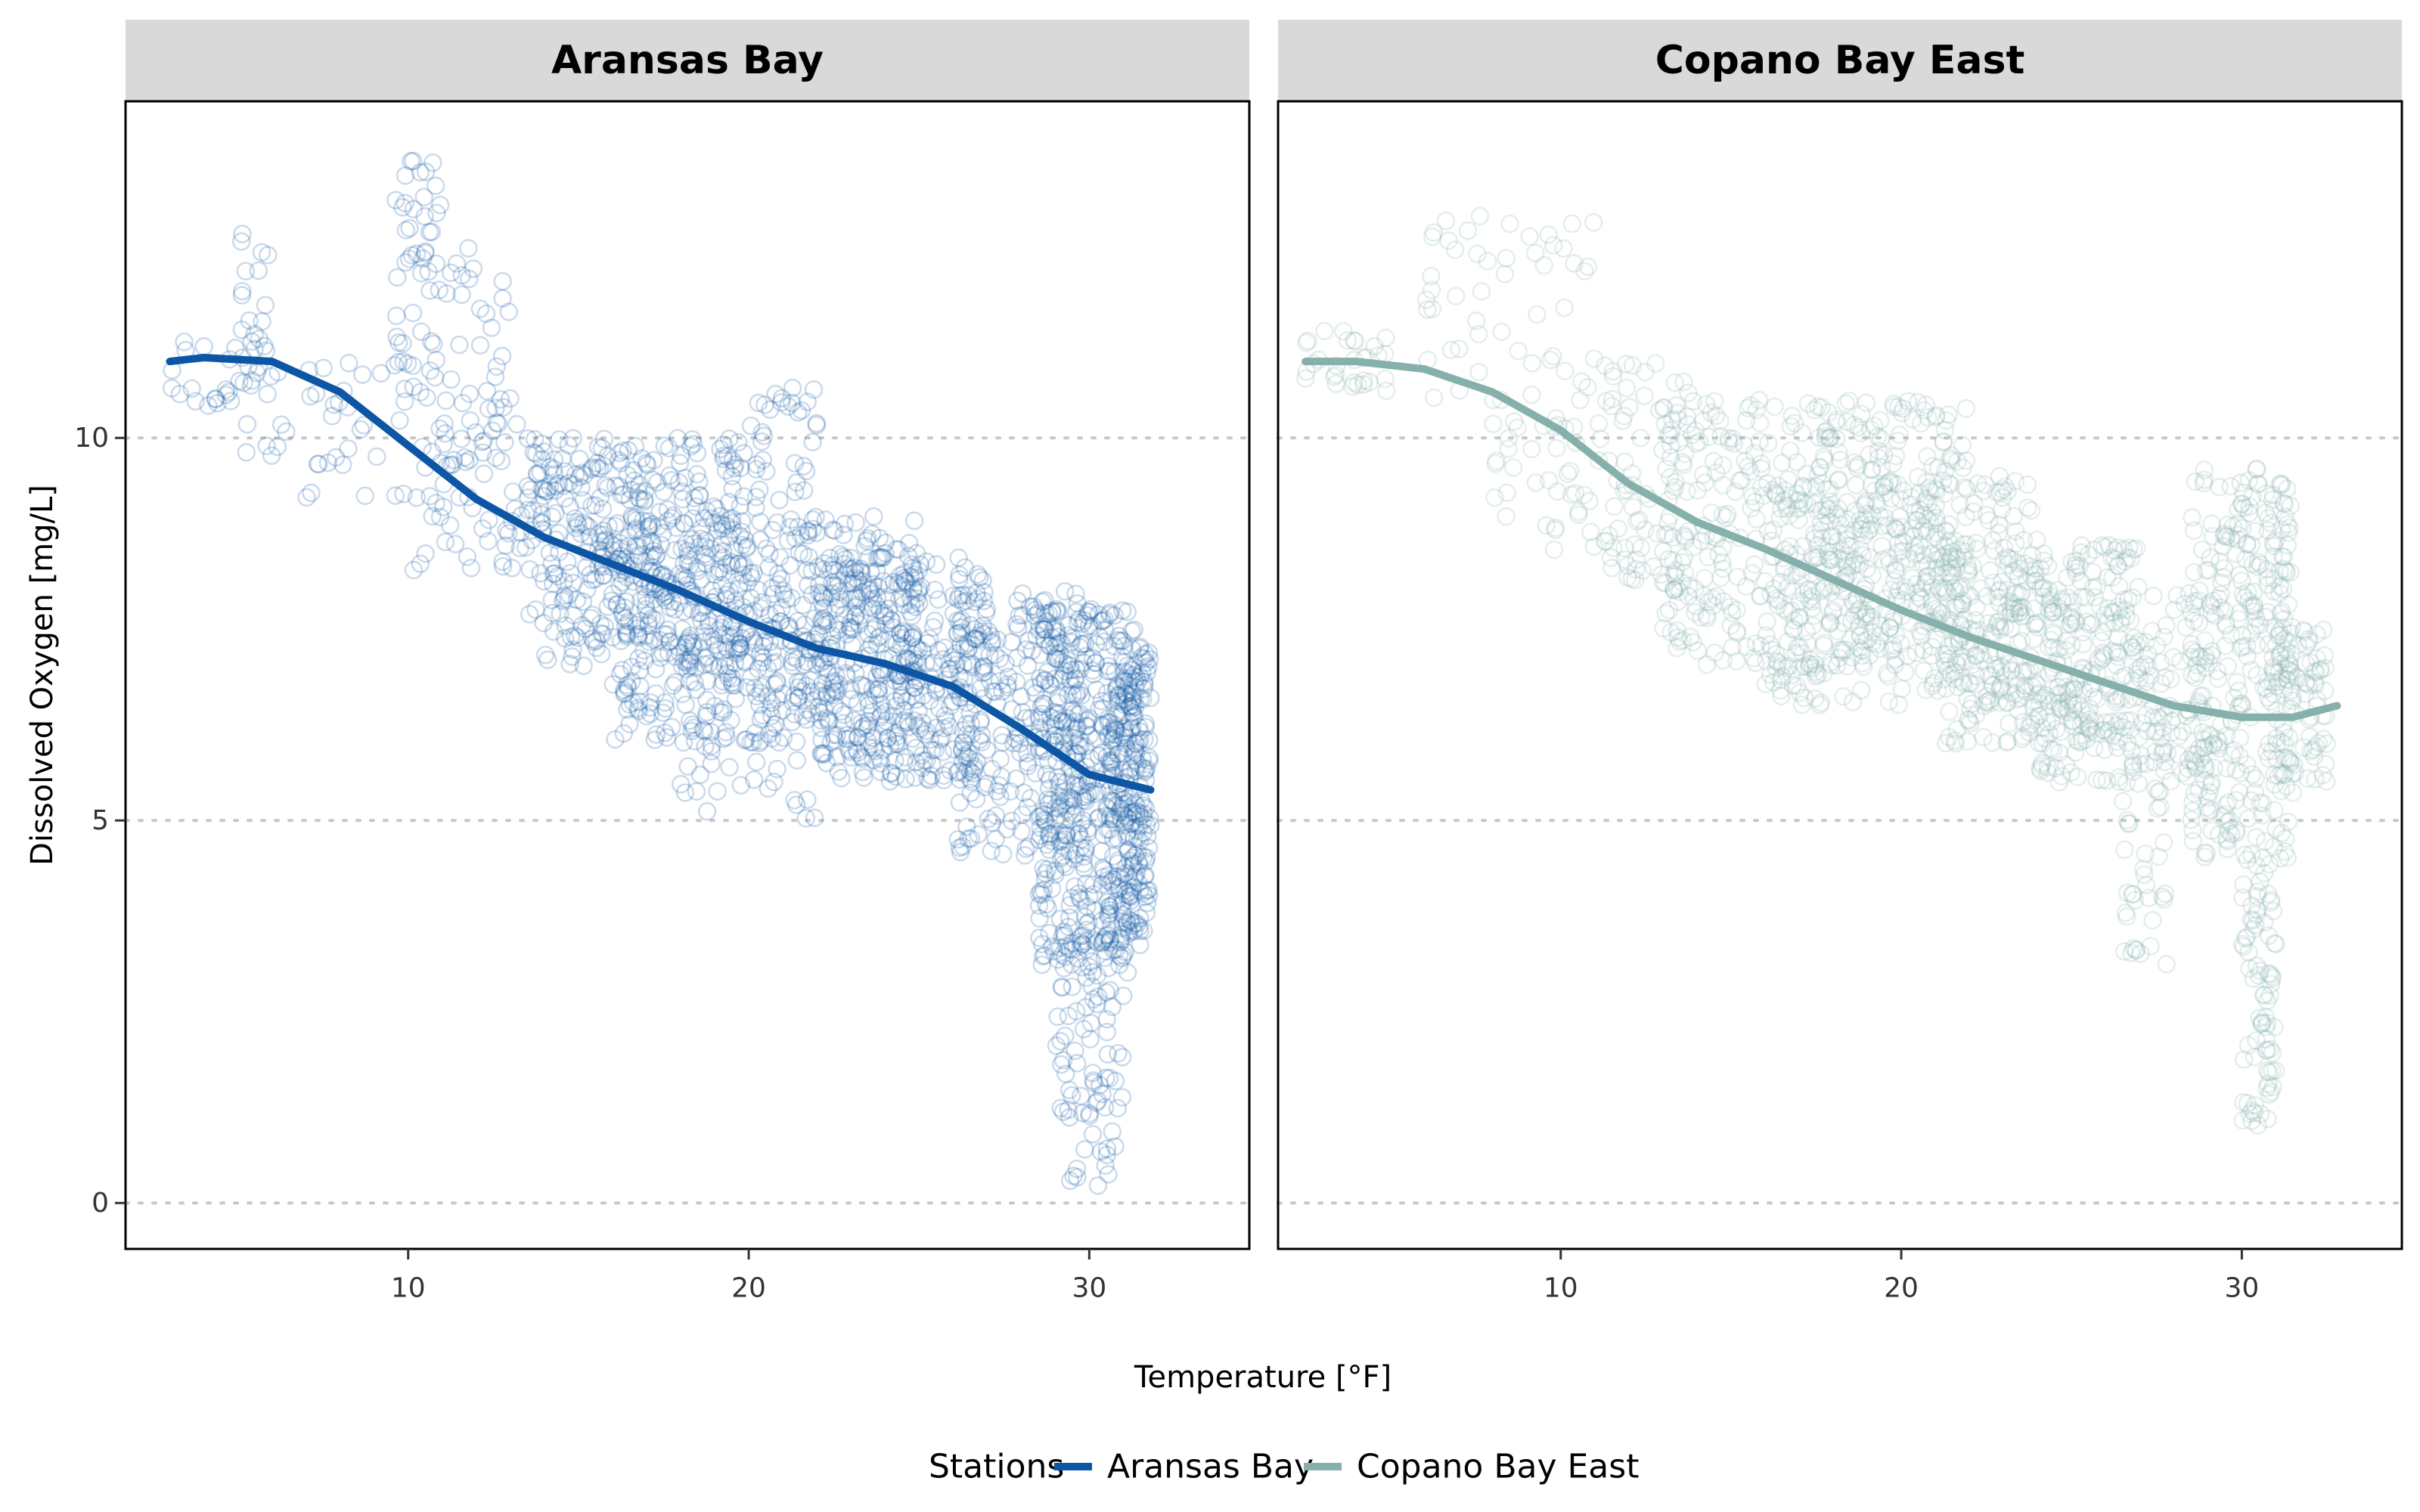 Image resolution: width=2420 pixels, height=1512 pixels. I want to click on legend-label-copano-bay-east: Copano Bay East, so click(1498, 1467).